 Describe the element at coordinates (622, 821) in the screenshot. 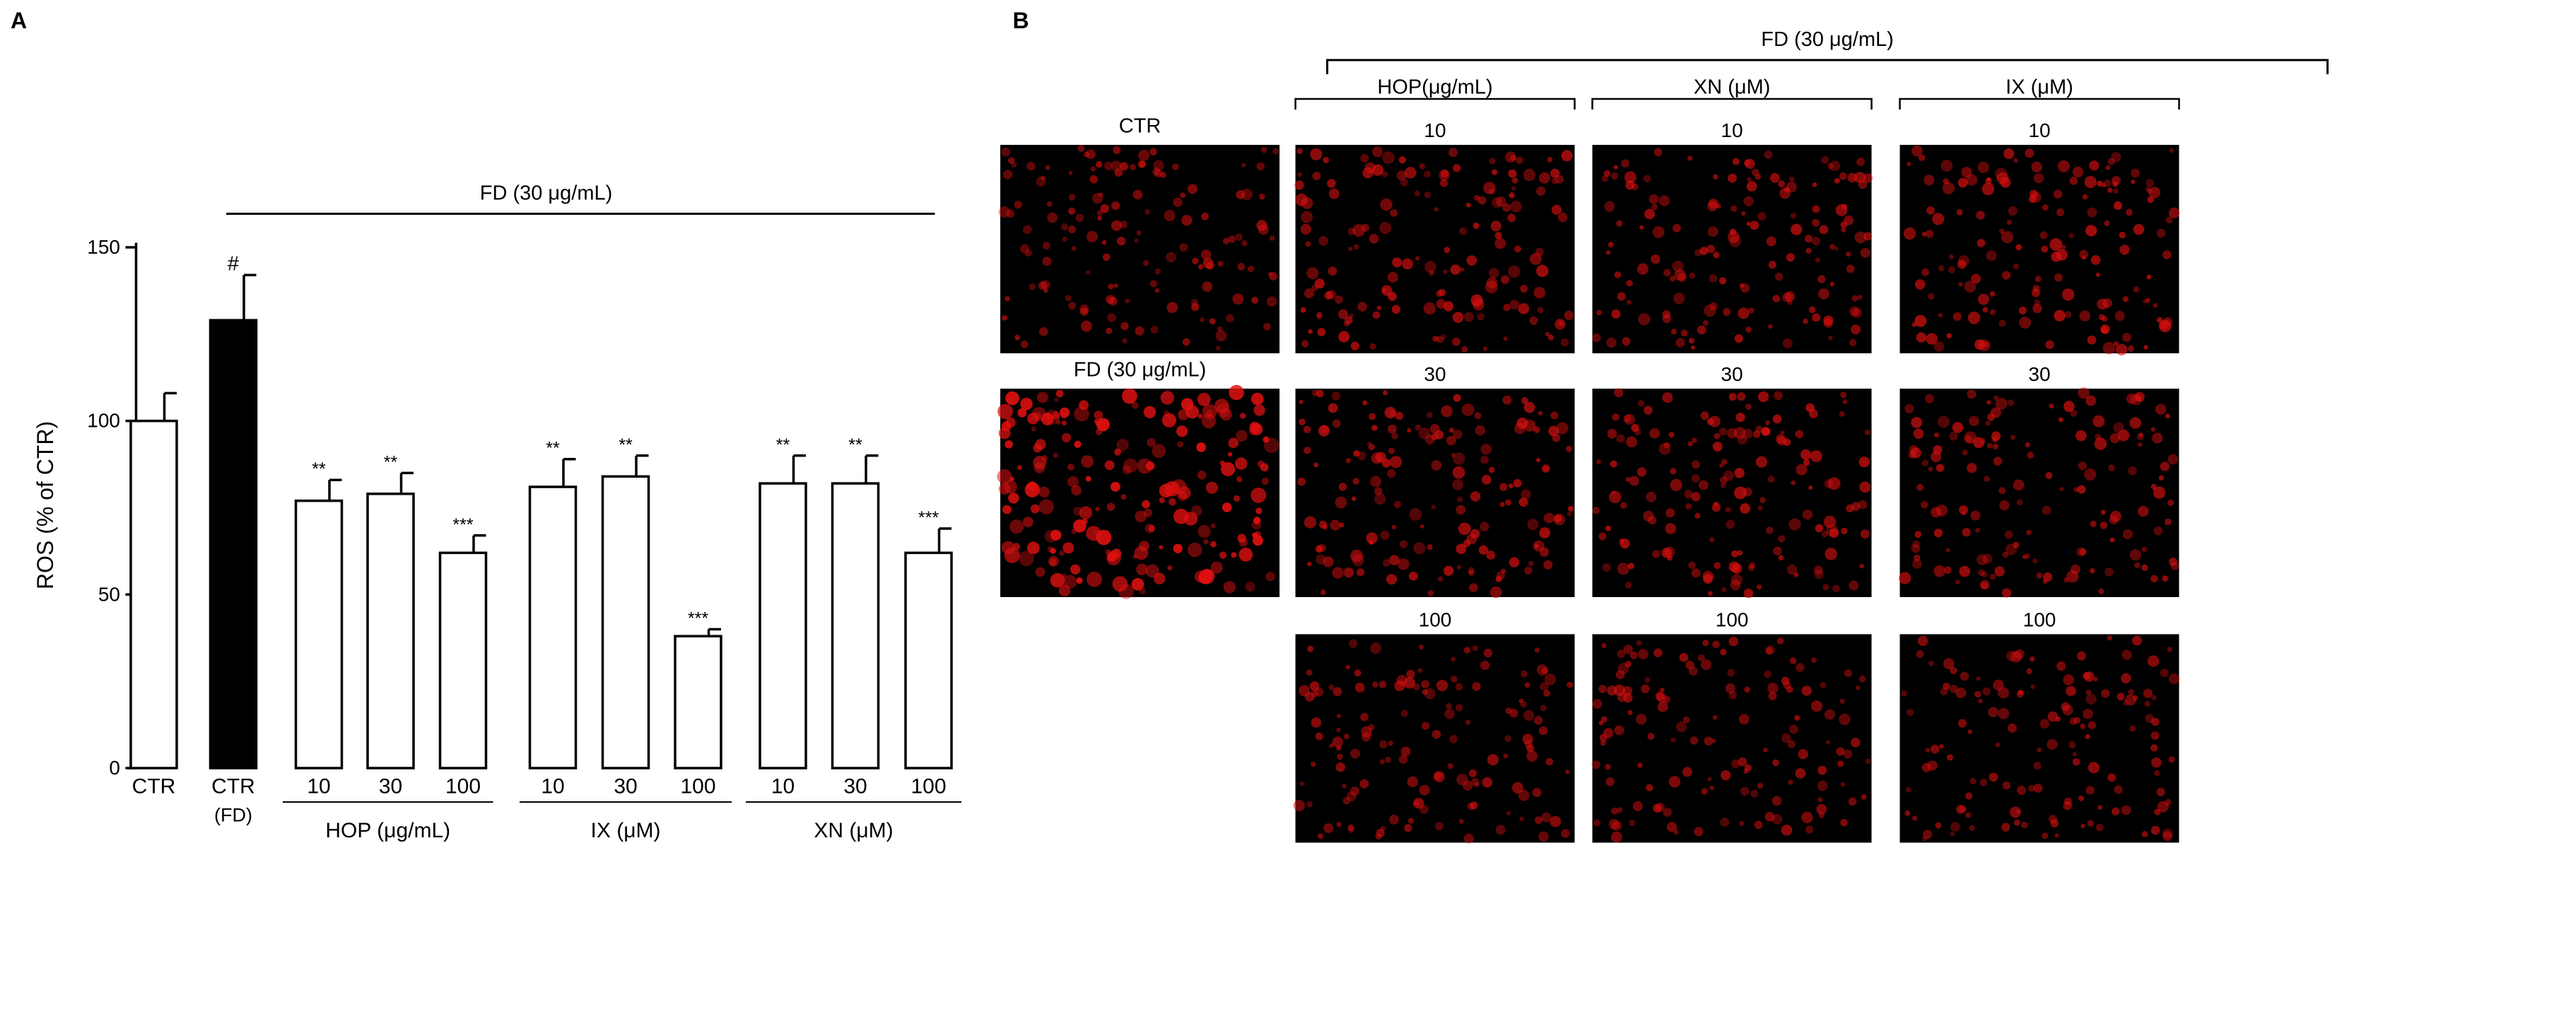

I see `group-labels: HOP (μg/mL) IX (μM) XN (μM)` at that location.